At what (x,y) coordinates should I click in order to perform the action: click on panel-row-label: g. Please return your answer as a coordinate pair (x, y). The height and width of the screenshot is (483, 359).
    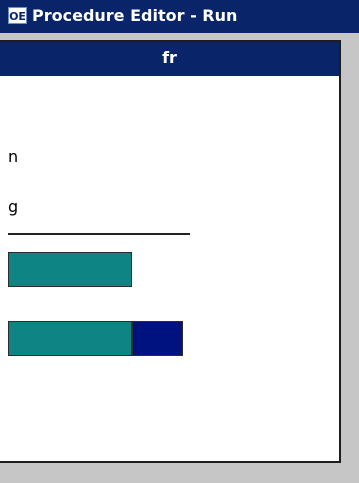
    Looking at the image, I should click on (13, 206).